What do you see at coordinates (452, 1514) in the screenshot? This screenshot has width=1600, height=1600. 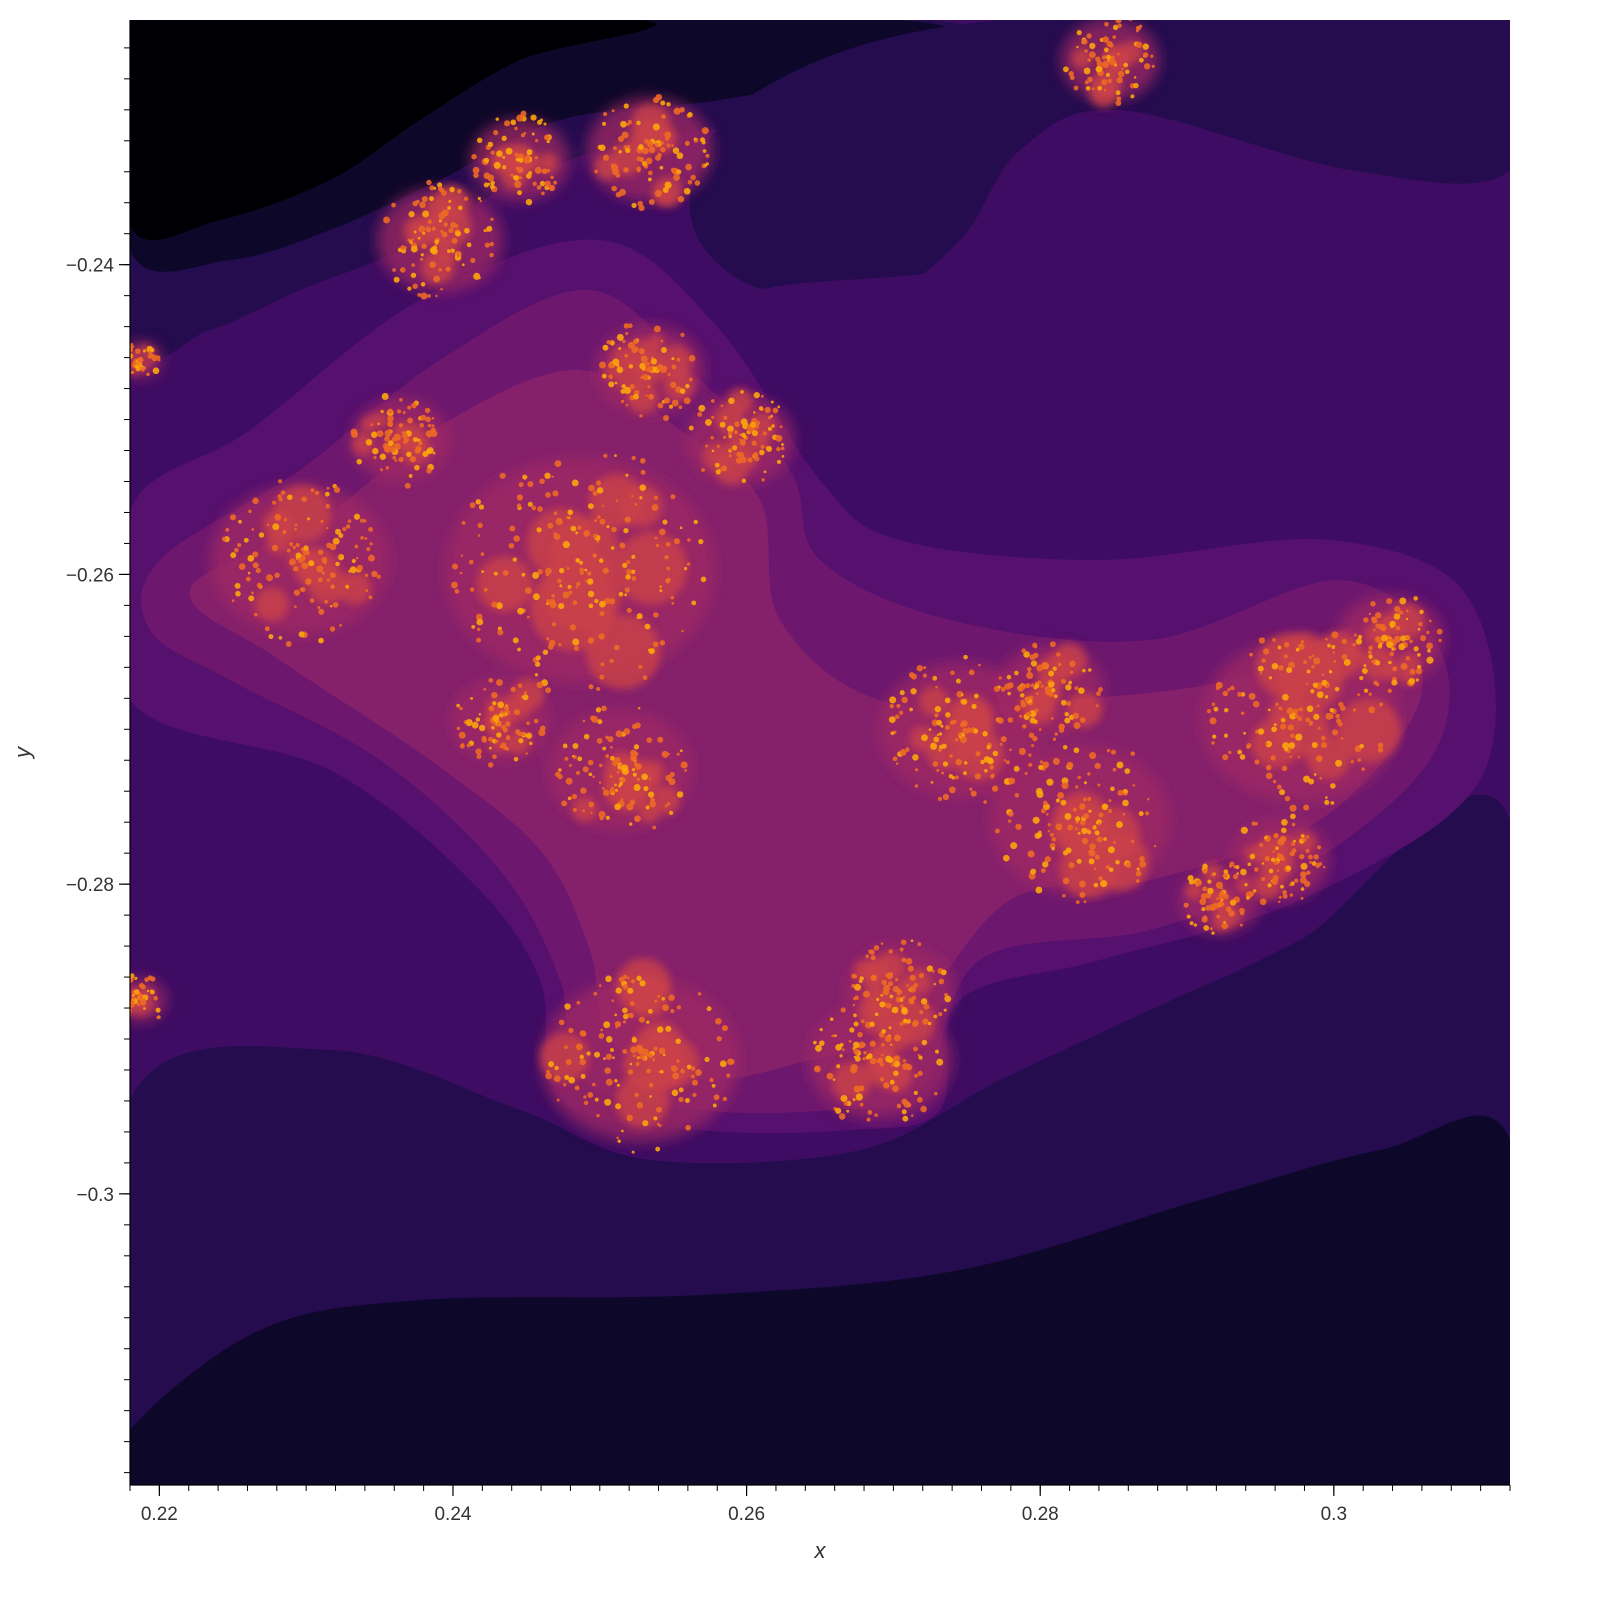 I see `x-tick-label: 0.24` at bounding box center [452, 1514].